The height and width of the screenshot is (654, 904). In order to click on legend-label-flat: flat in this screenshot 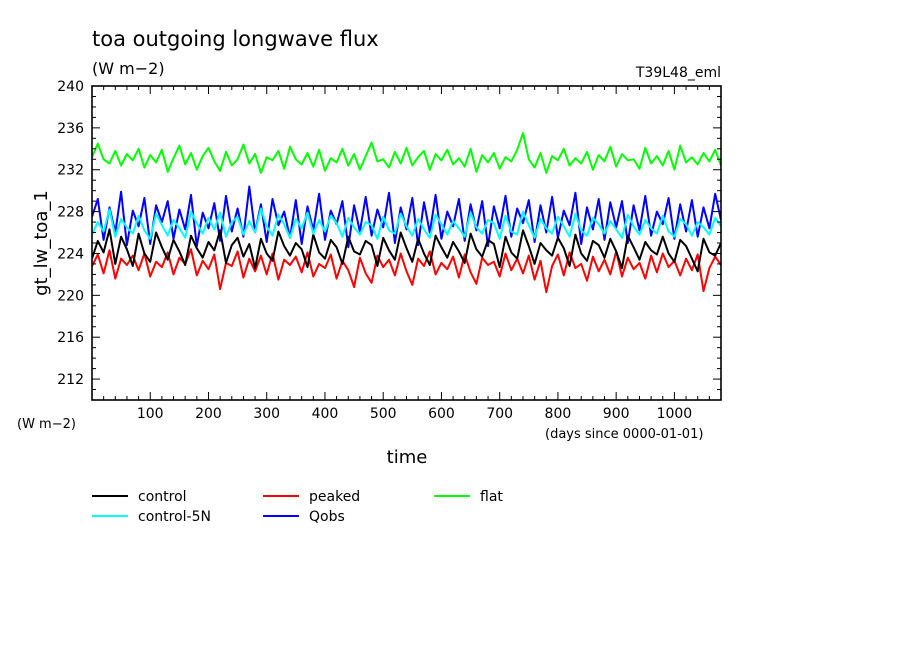, I will do `click(491, 497)`.